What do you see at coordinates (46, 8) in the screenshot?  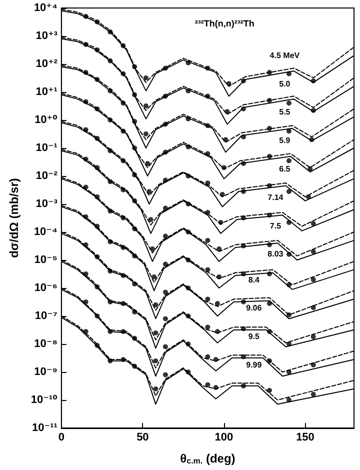 I see `y-tick-label: 10⁺⁴` at bounding box center [46, 8].